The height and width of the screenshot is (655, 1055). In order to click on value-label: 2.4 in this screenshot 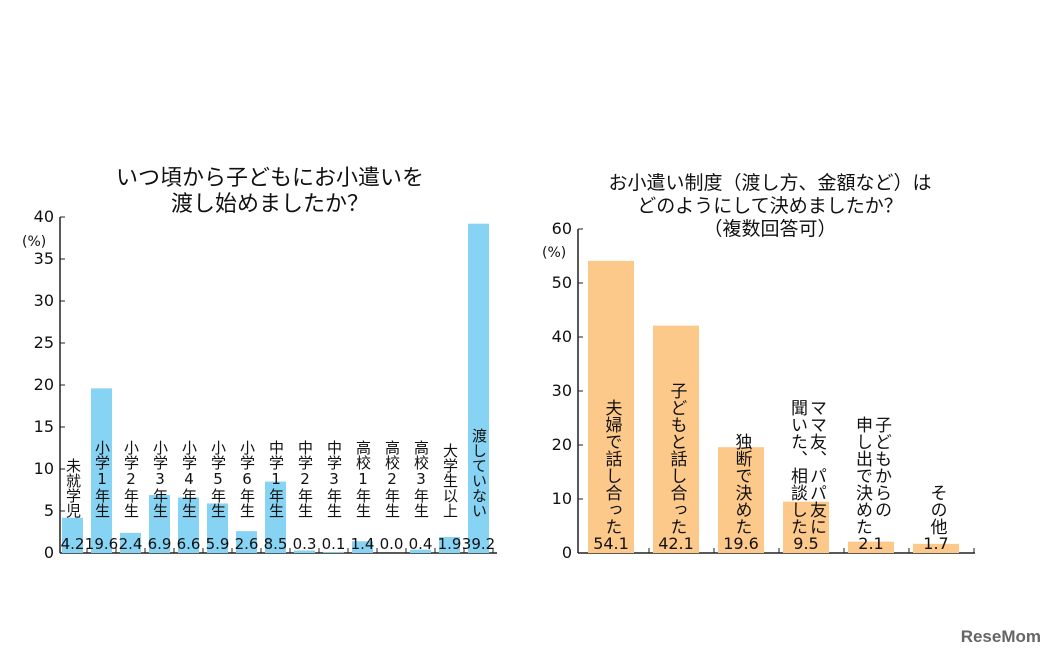, I will do `click(130, 544)`.